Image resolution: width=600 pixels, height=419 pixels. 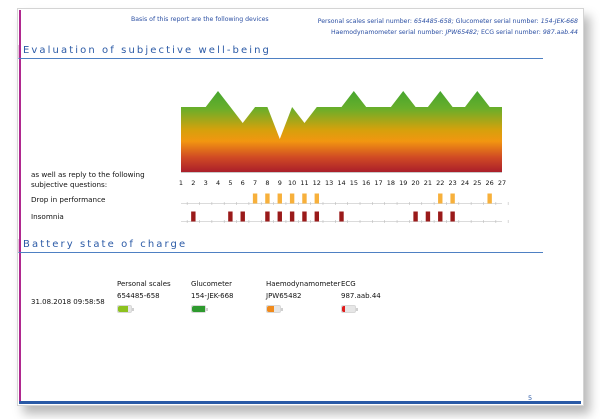 I want to click on svg-text: 22, so click(x=440, y=183).